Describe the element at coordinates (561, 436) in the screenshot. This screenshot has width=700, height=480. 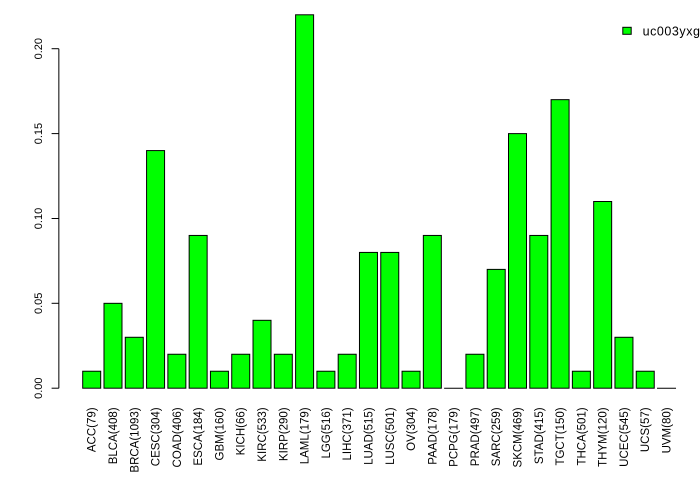
I see `svg-text: TGCT(150)` at that location.